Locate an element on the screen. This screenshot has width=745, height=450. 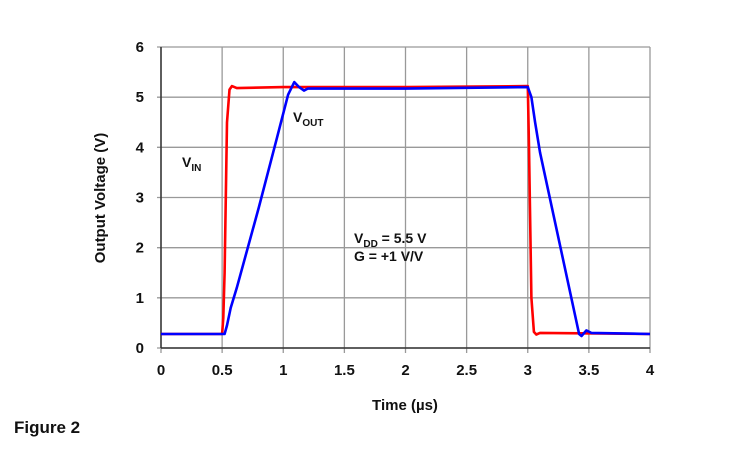
y-tick-label: 5 is located at coordinates (140, 97).